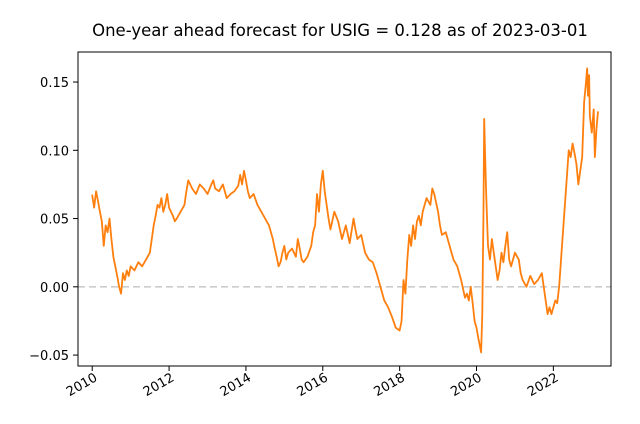 The height and width of the screenshot is (424, 640). Describe the element at coordinates (54, 288) in the screenshot. I see `y-tick-label: 0.00` at that location.